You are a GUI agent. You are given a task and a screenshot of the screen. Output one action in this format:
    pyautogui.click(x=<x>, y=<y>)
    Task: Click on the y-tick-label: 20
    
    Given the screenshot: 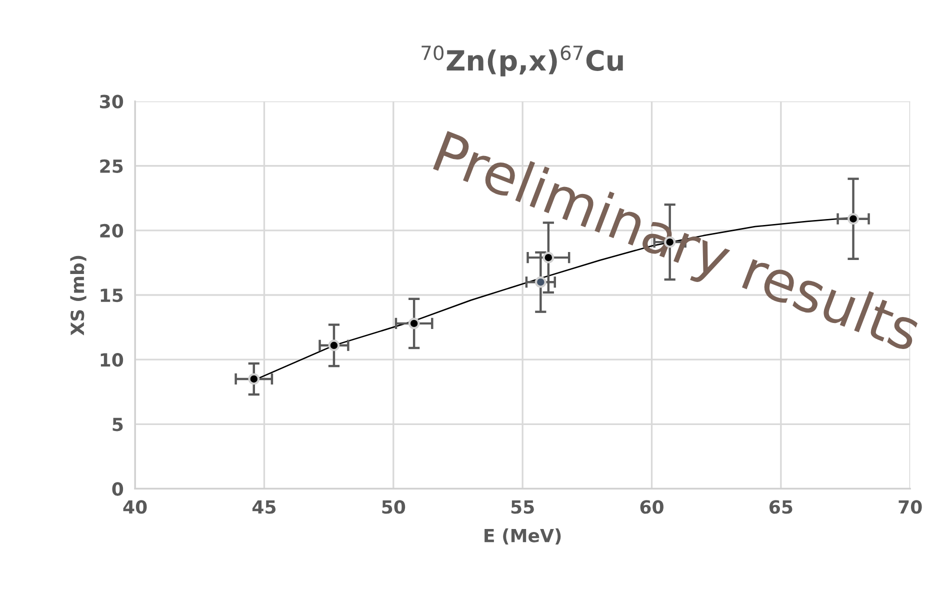 What is the action you would take?
    pyautogui.click(x=112, y=231)
    